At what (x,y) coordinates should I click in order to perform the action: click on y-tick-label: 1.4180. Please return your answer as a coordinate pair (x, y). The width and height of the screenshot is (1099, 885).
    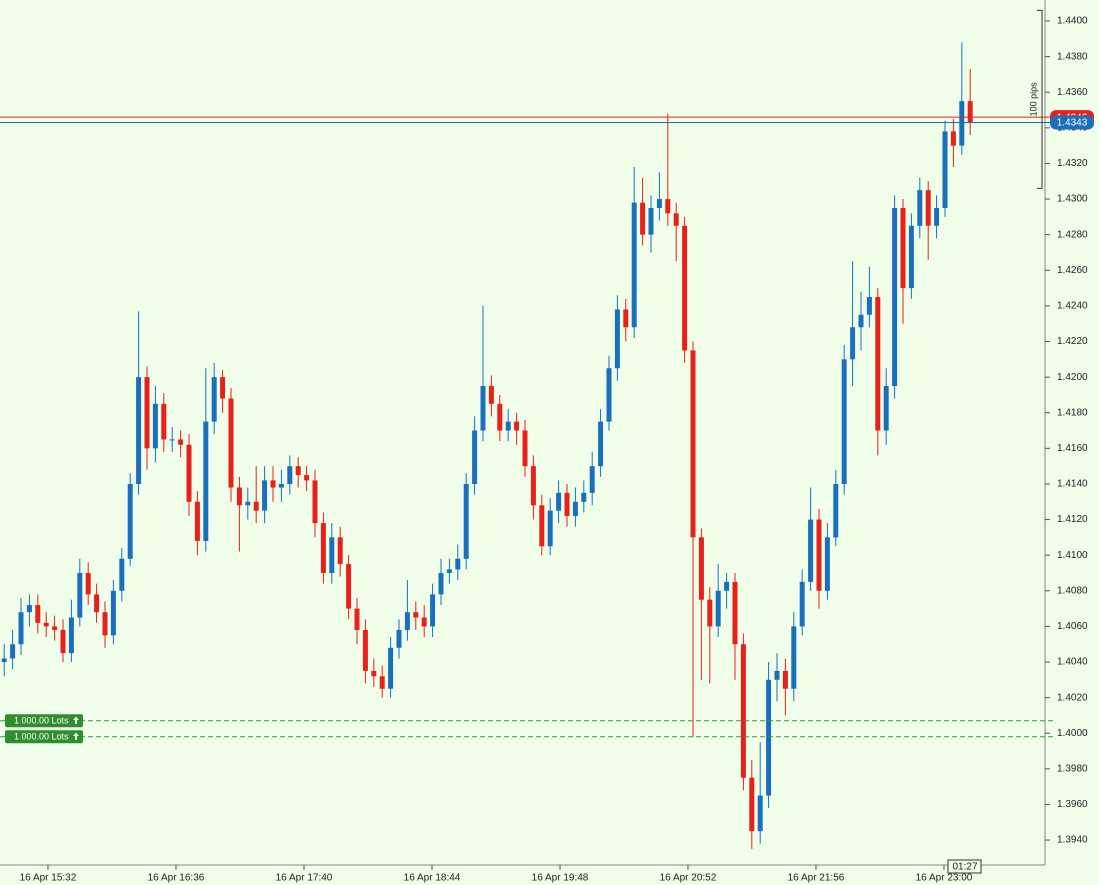
    Looking at the image, I should click on (1072, 412).